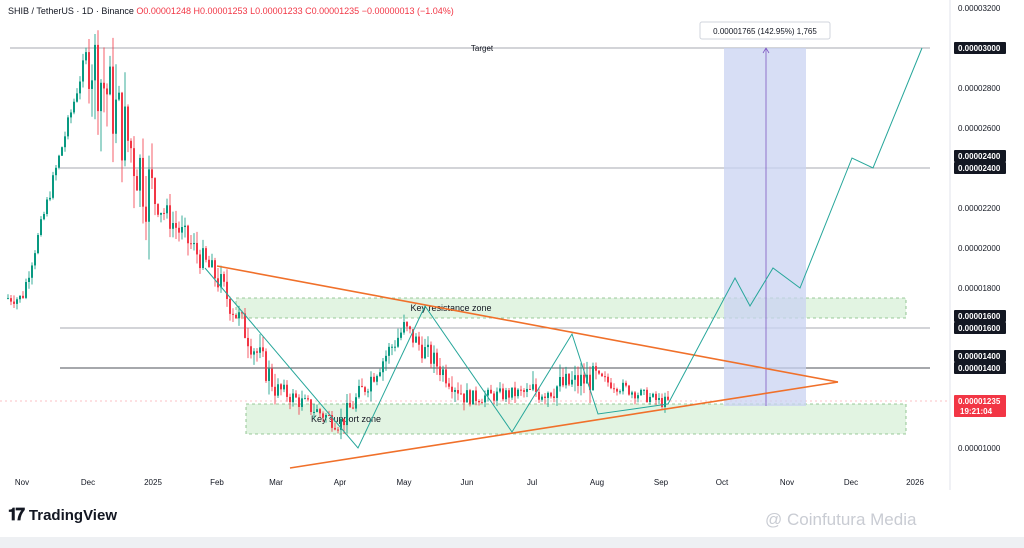 This screenshot has width=1024, height=548. I want to click on measure-label-box, so click(765, 30).